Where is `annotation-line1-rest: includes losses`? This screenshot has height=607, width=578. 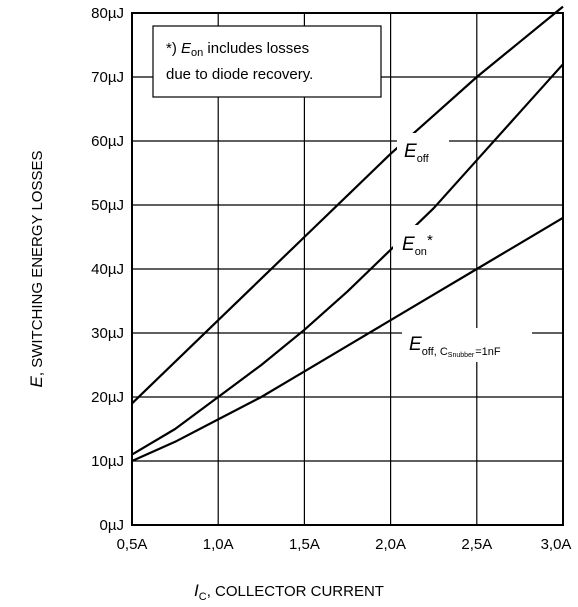 annotation-line1-rest: includes losses is located at coordinates (256, 48).